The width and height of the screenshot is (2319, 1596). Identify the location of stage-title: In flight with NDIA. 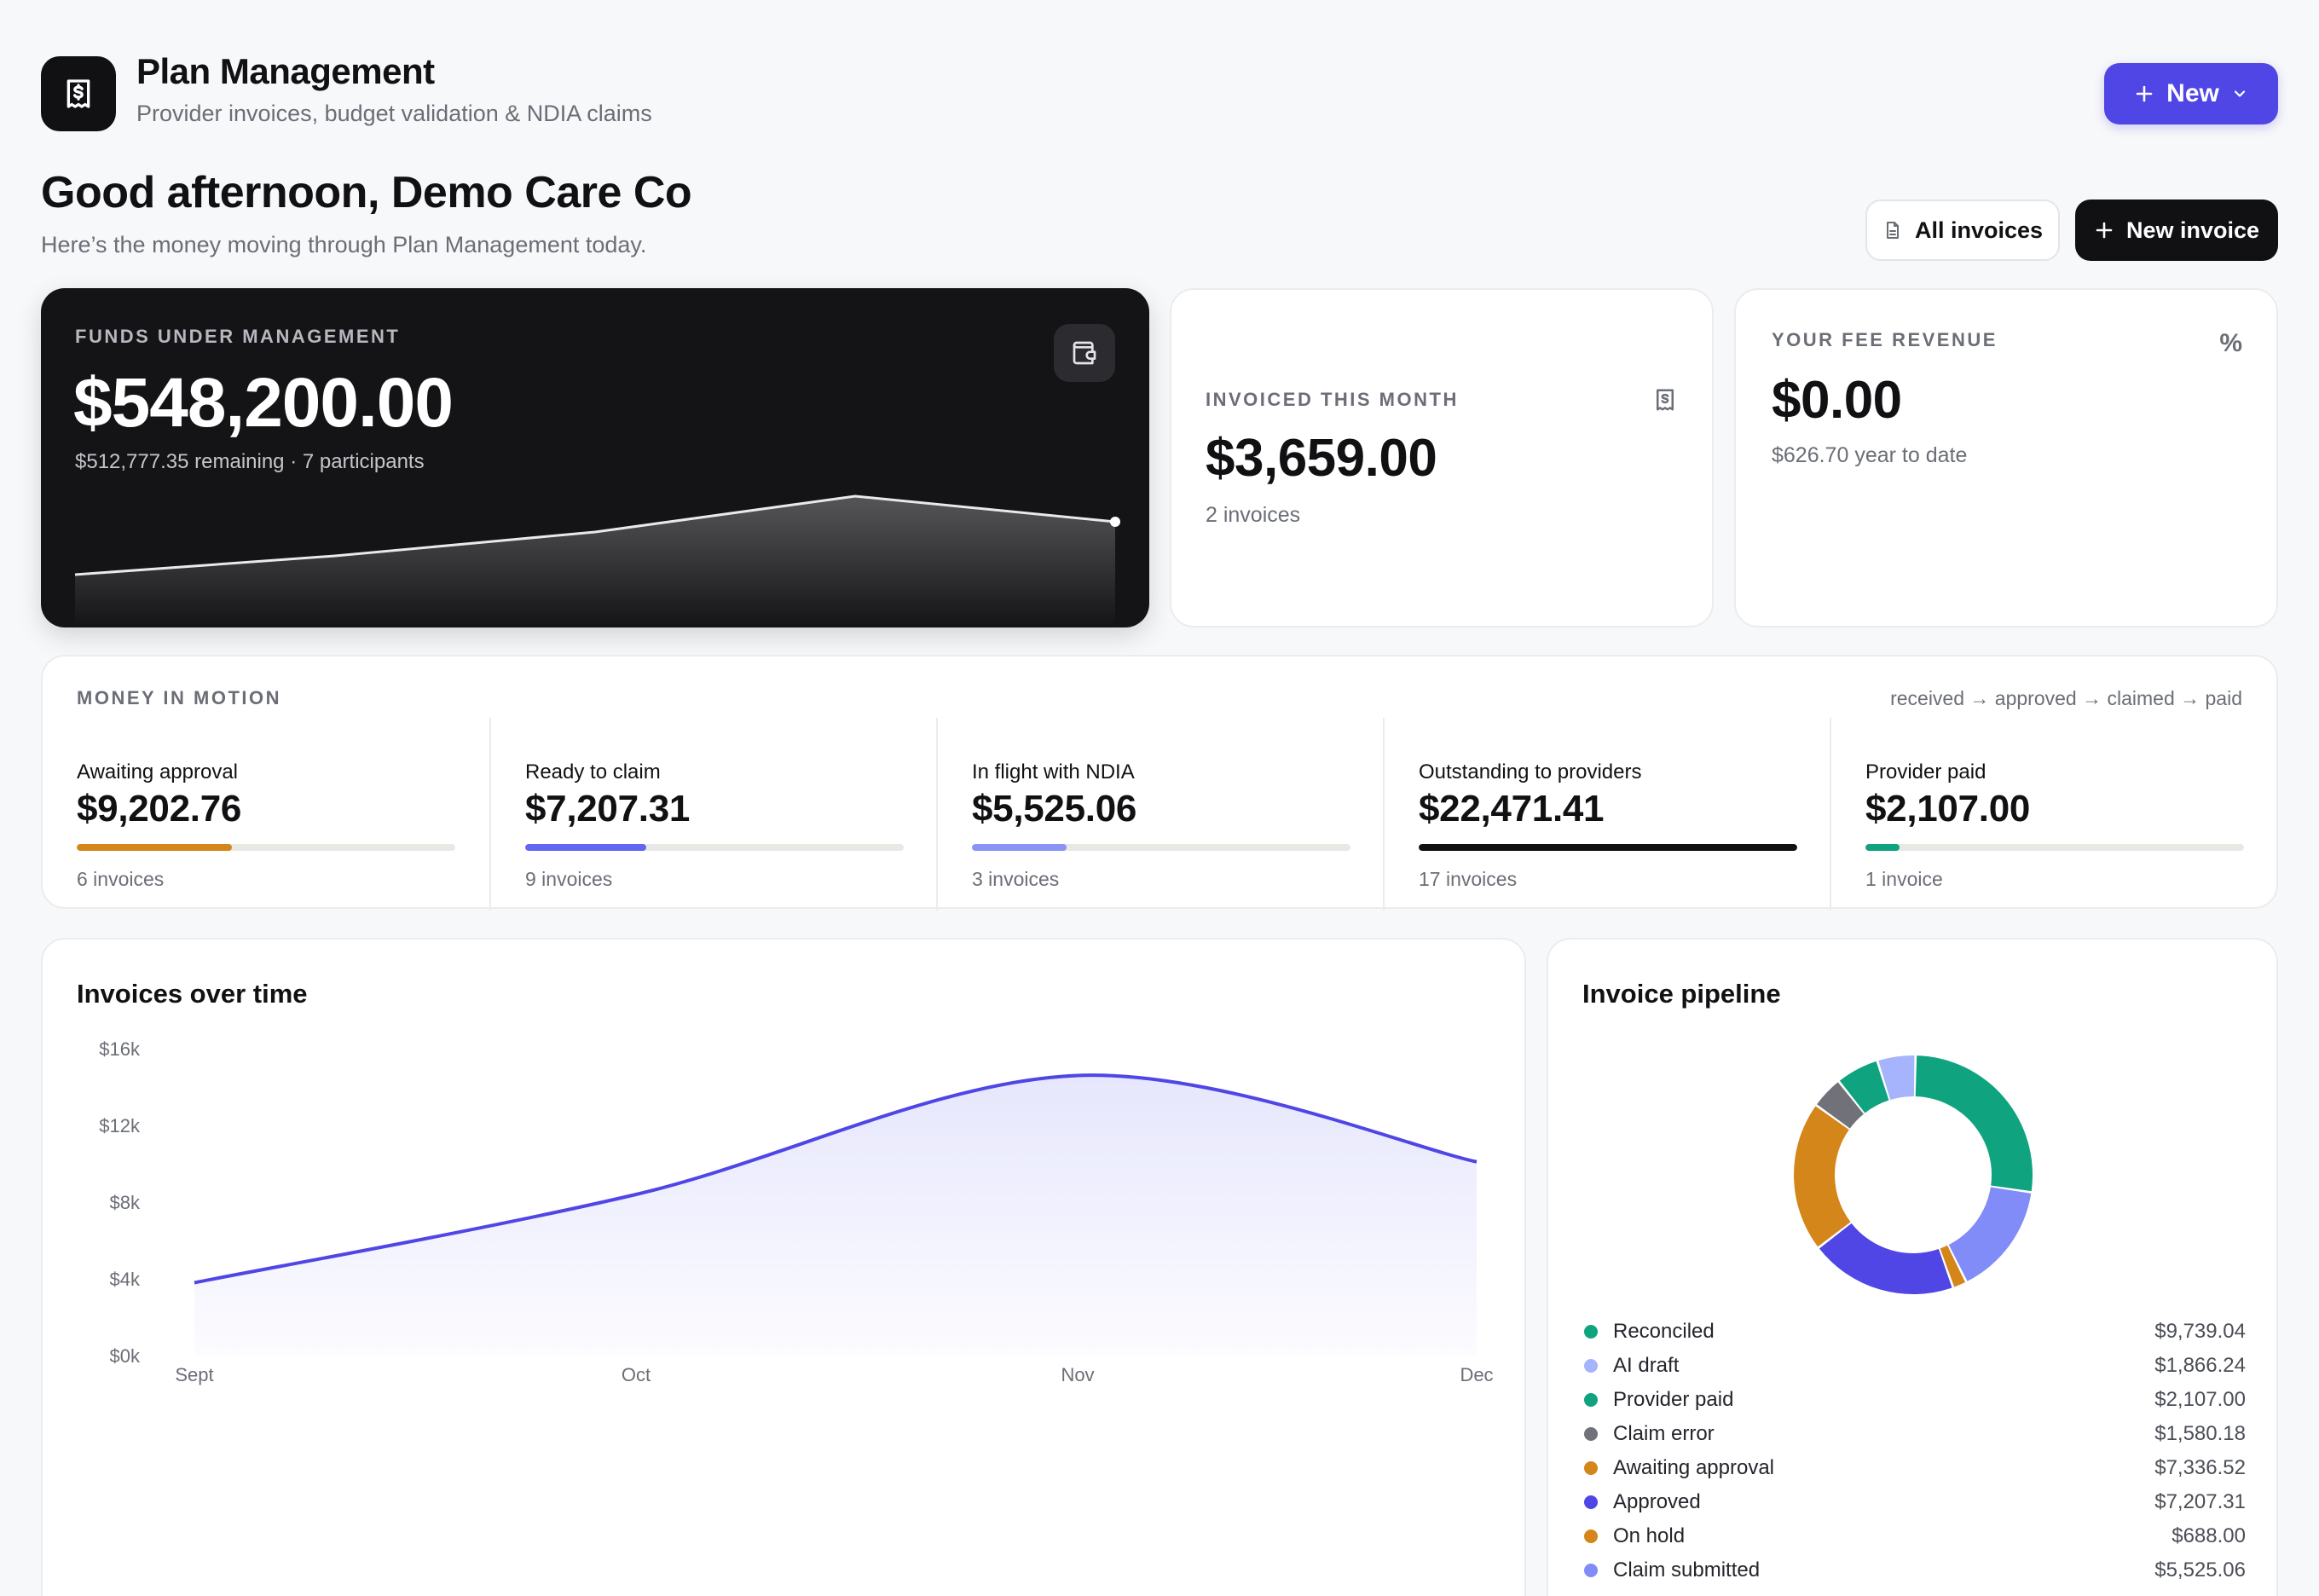
(1053, 772).